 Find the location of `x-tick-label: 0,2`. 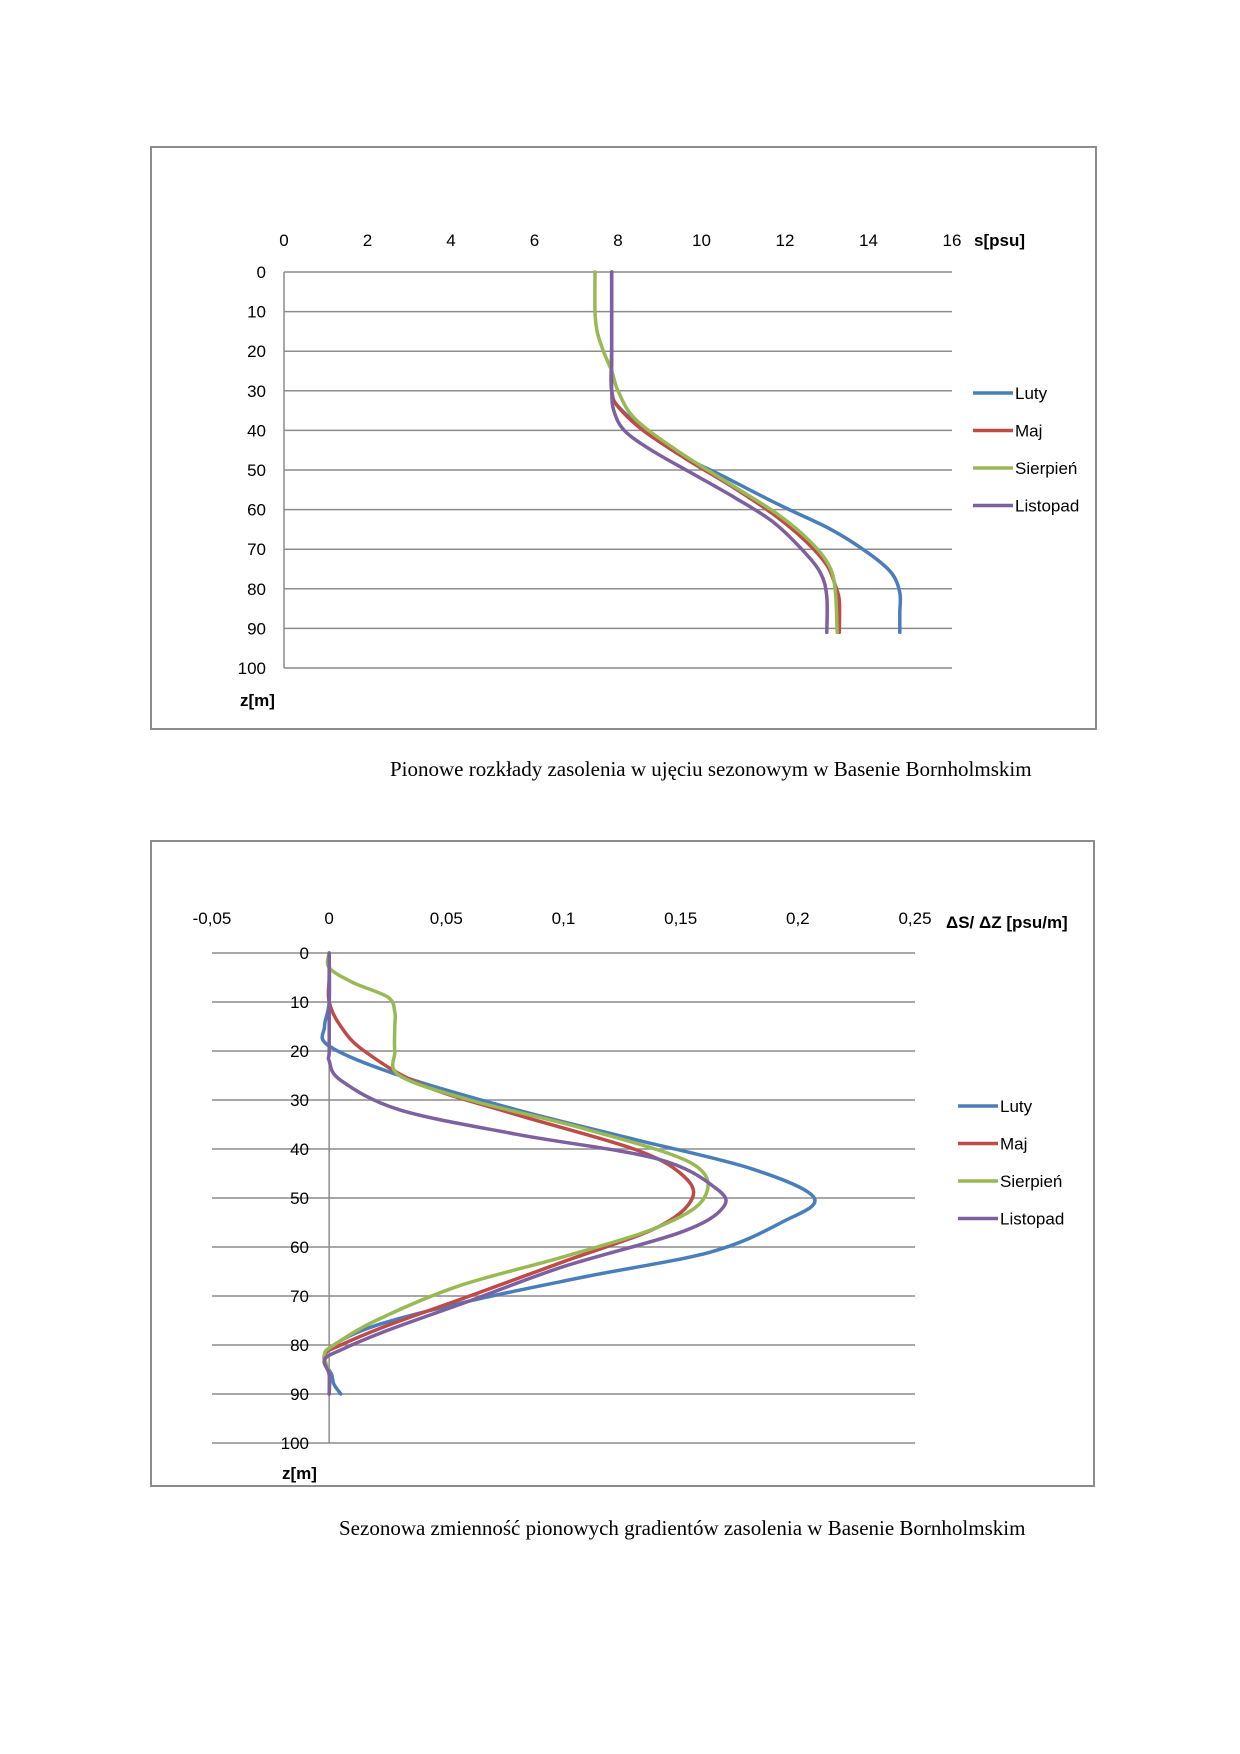

x-tick-label: 0,2 is located at coordinates (798, 918).